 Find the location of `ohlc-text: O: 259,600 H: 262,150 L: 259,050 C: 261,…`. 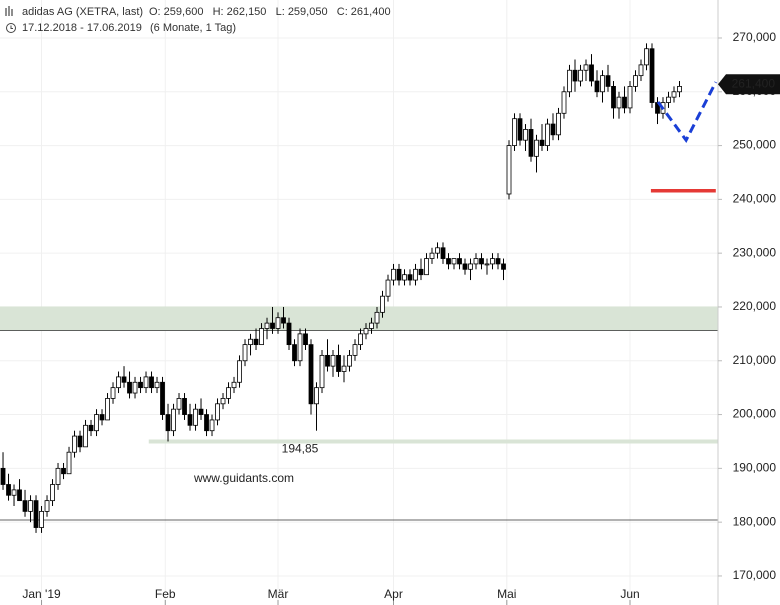

ohlc-text: O: 259,600 H: 262,150 L: 259,050 C: 261,… is located at coordinates (270, 12).